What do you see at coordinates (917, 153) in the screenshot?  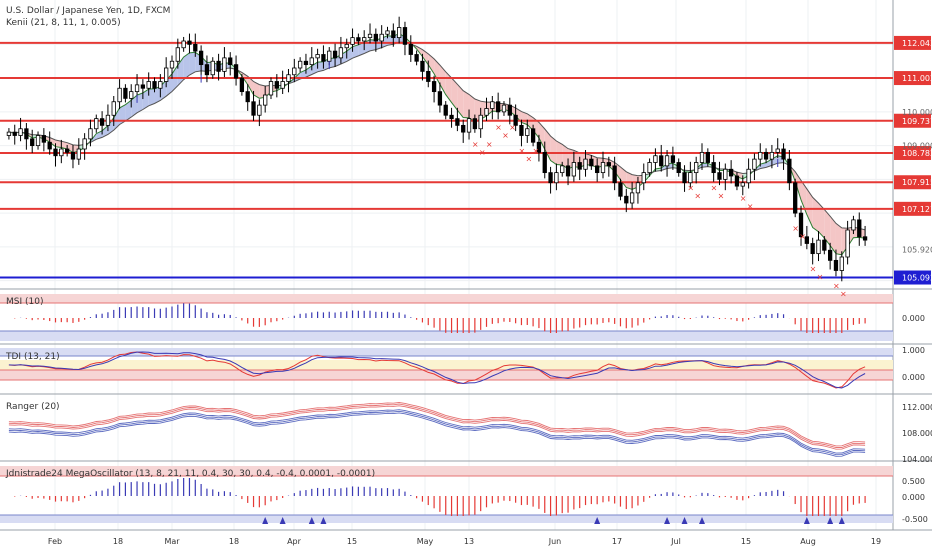 I see `price-level-label: 108.782` at bounding box center [917, 153].